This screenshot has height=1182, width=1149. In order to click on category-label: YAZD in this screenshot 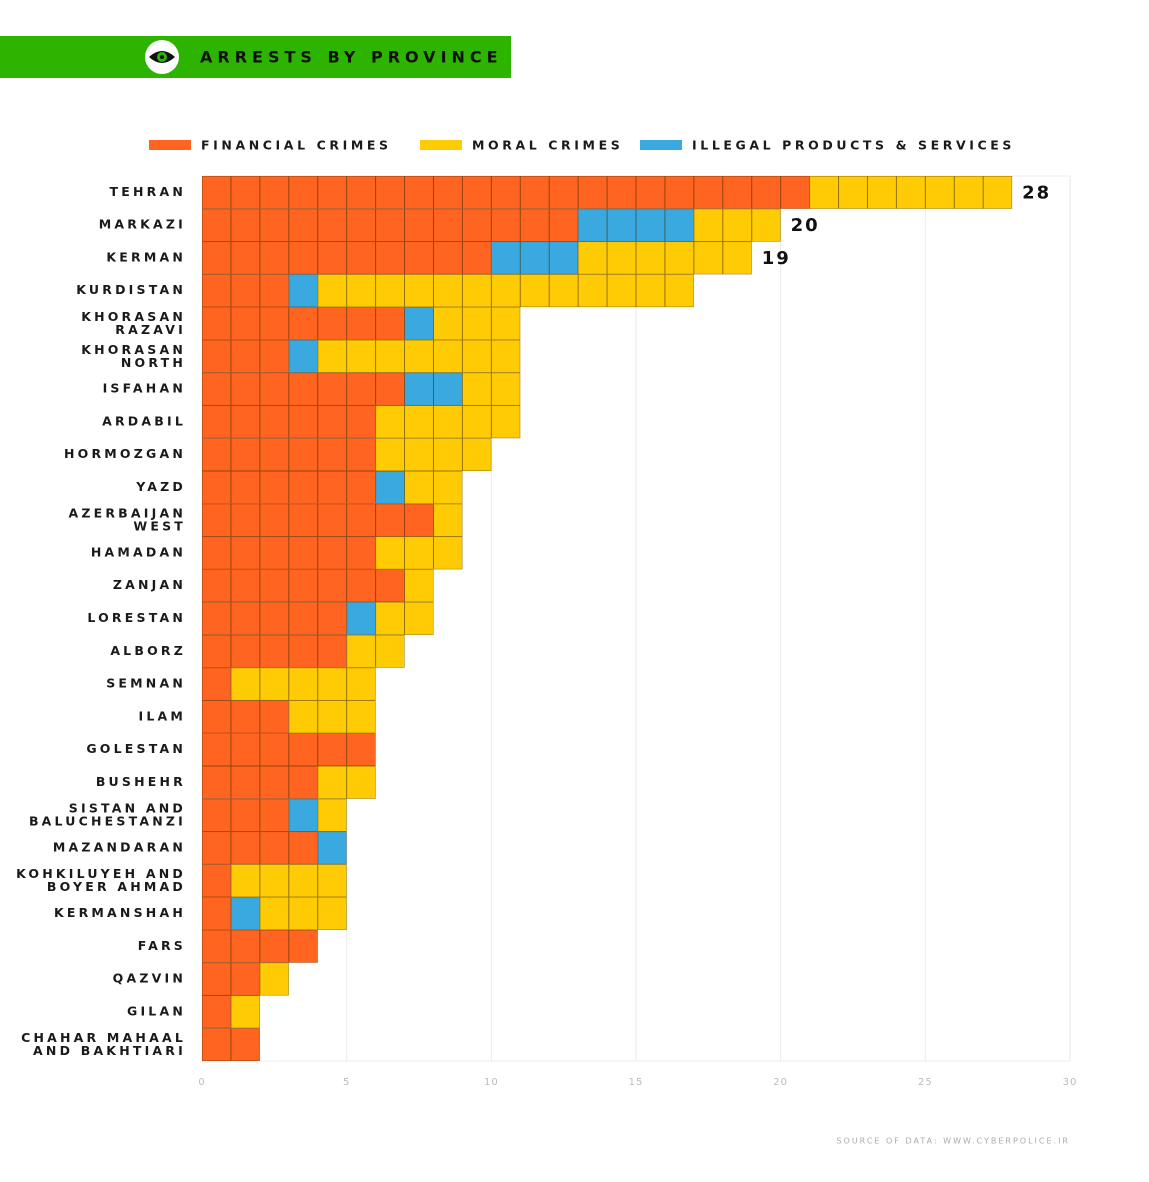, I will do `click(160, 486)`.